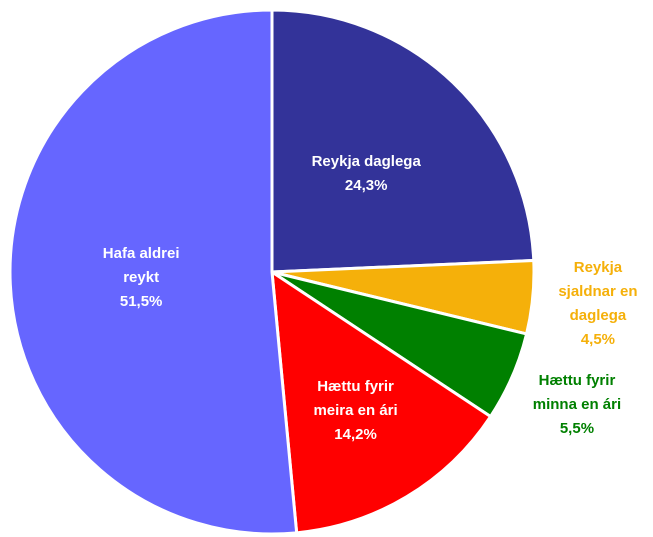 This screenshot has width=653, height=537. I want to click on value-label: 14,2%, so click(355, 435).